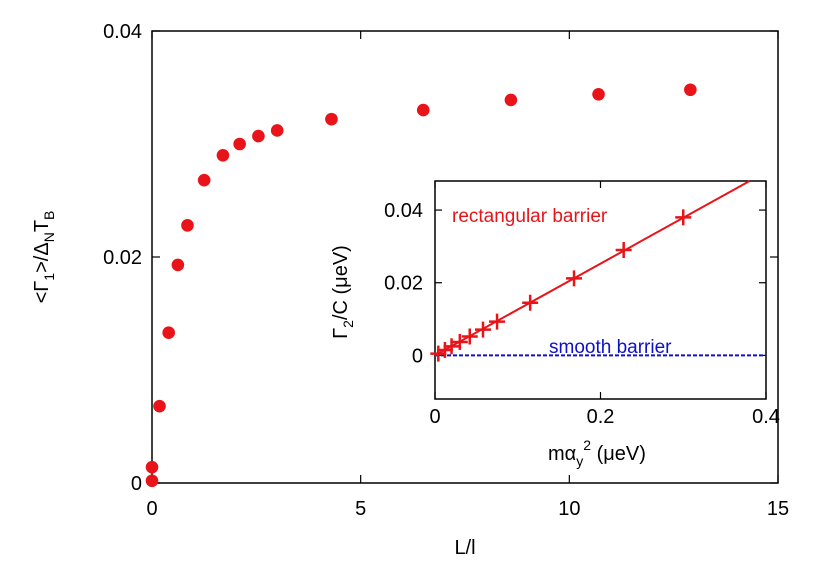 The width and height of the screenshot is (814, 570). What do you see at coordinates (778, 509) in the screenshot?
I see `main-x-tick-label: 15` at bounding box center [778, 509].